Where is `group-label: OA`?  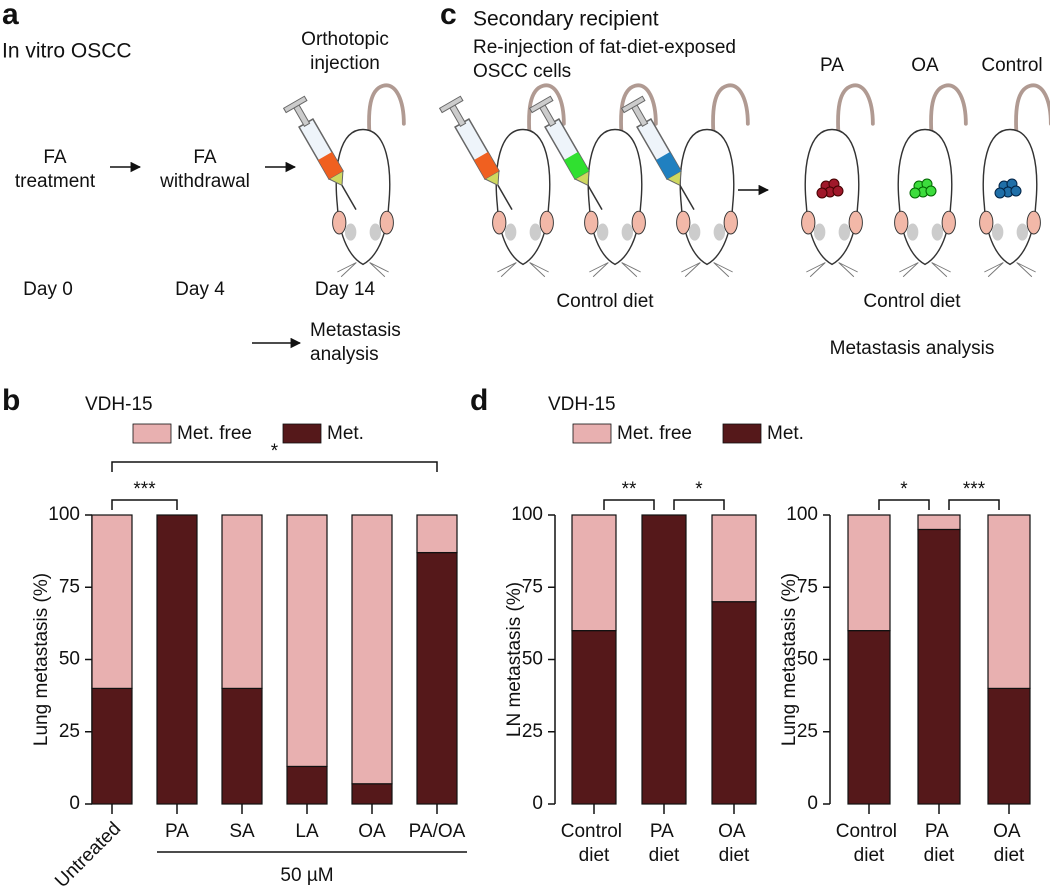
group-label: OA is located at coordinates (925, 65).